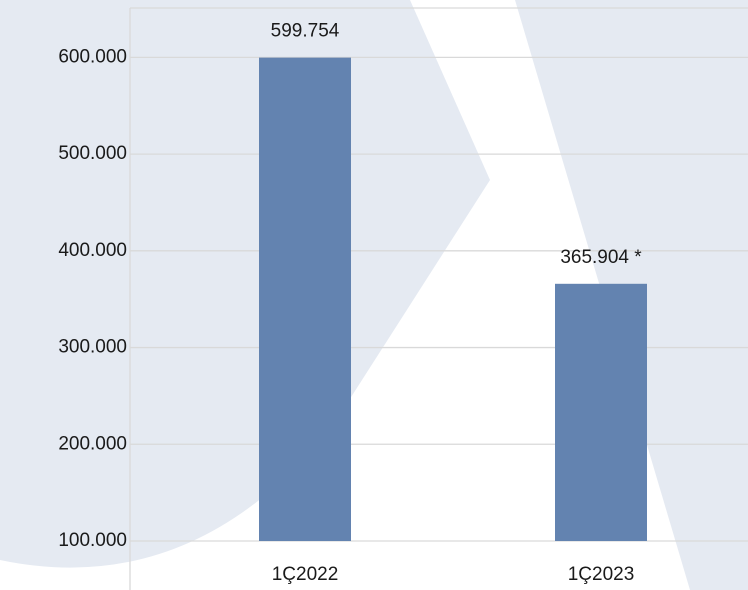 The height and width of the screenshot is (590, 748). Describe the element at coordinates (92, 250) in the screenshot. I see `y-tick-label: 400.000` at that location.